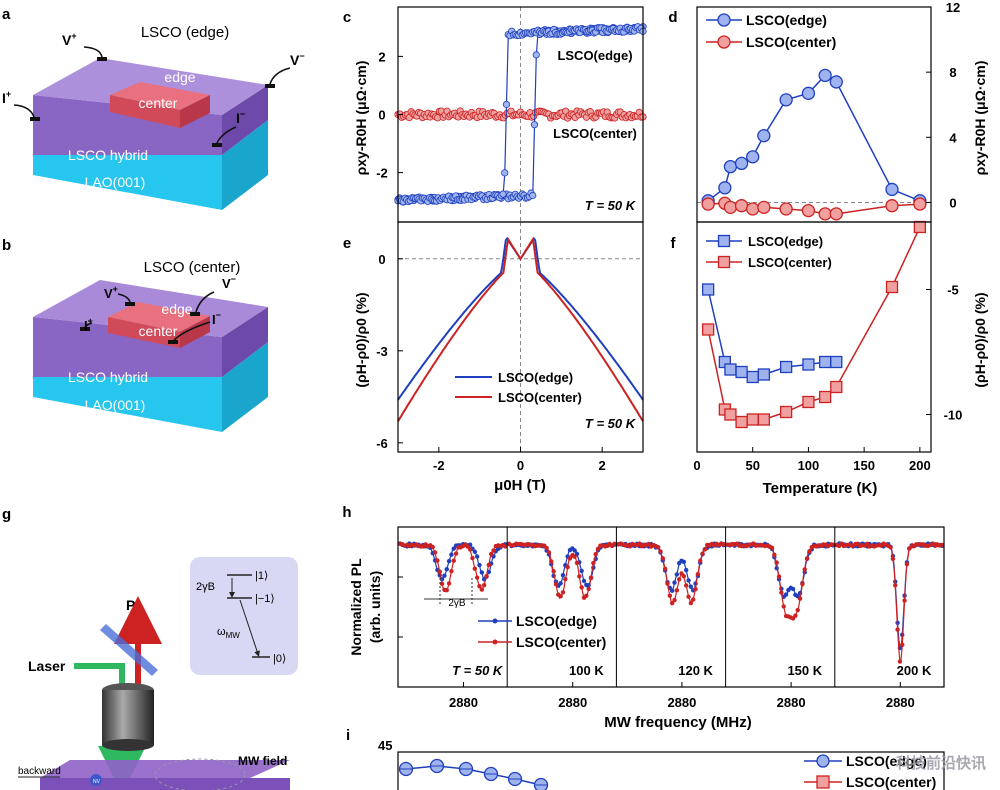  Describe the element at coordinates (809, 465) in the screenshot. I see `xtick-label: 100` at that location.